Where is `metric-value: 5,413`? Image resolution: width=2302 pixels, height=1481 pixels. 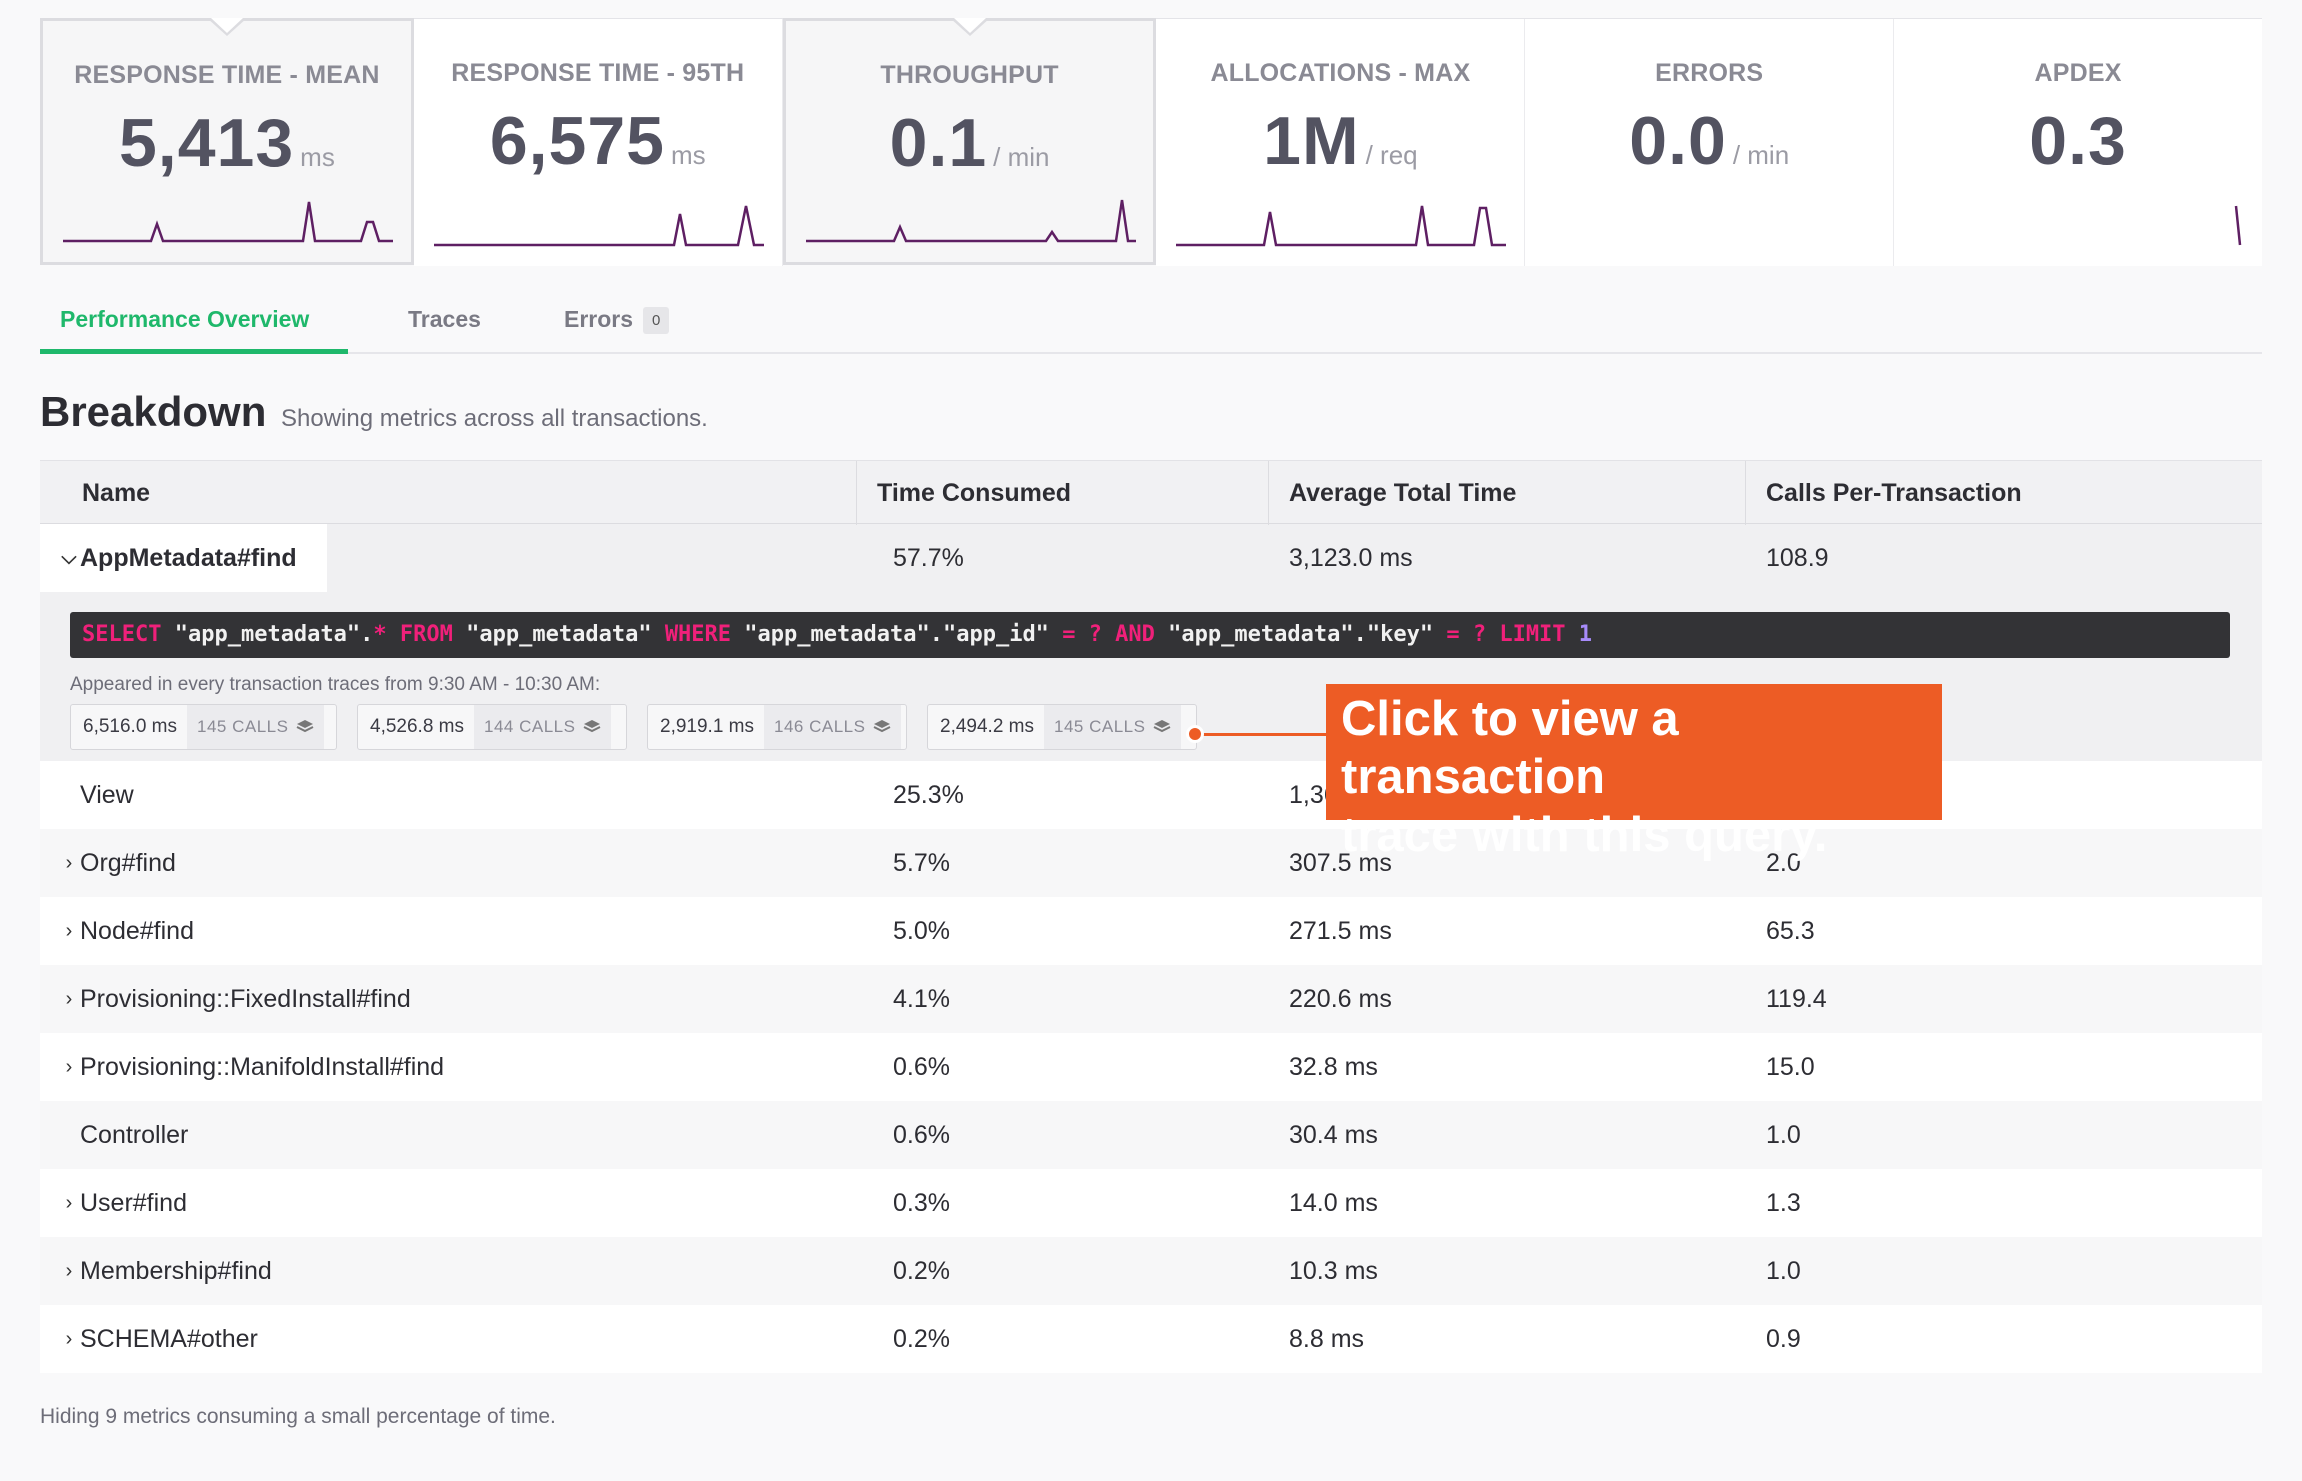
metric-value: 5,413 is located at coordinates (206, 143).